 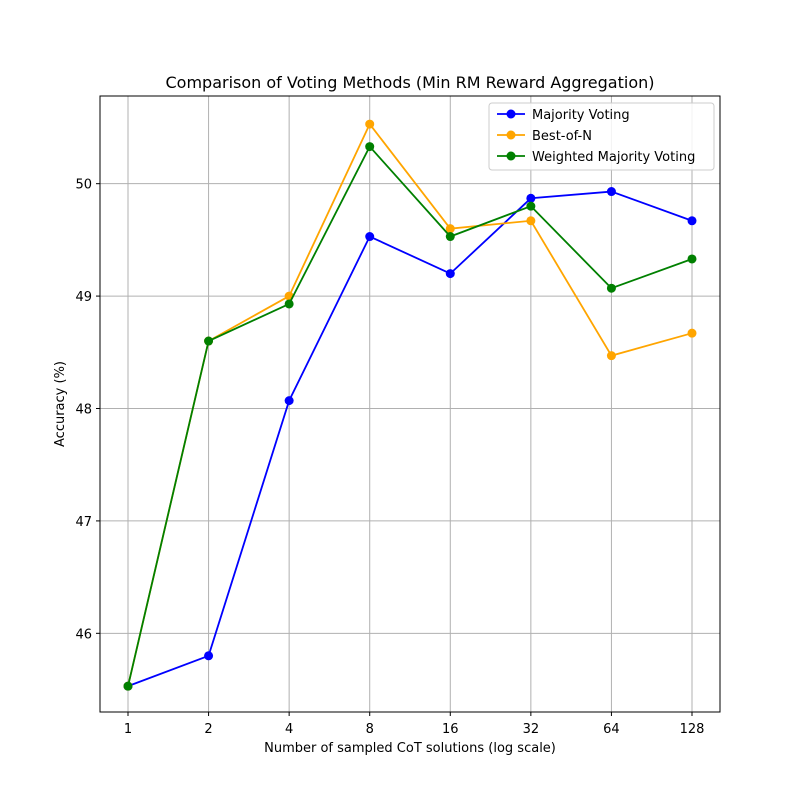 I want to click on x-tick-label: 2, so click(x=208, y=729).